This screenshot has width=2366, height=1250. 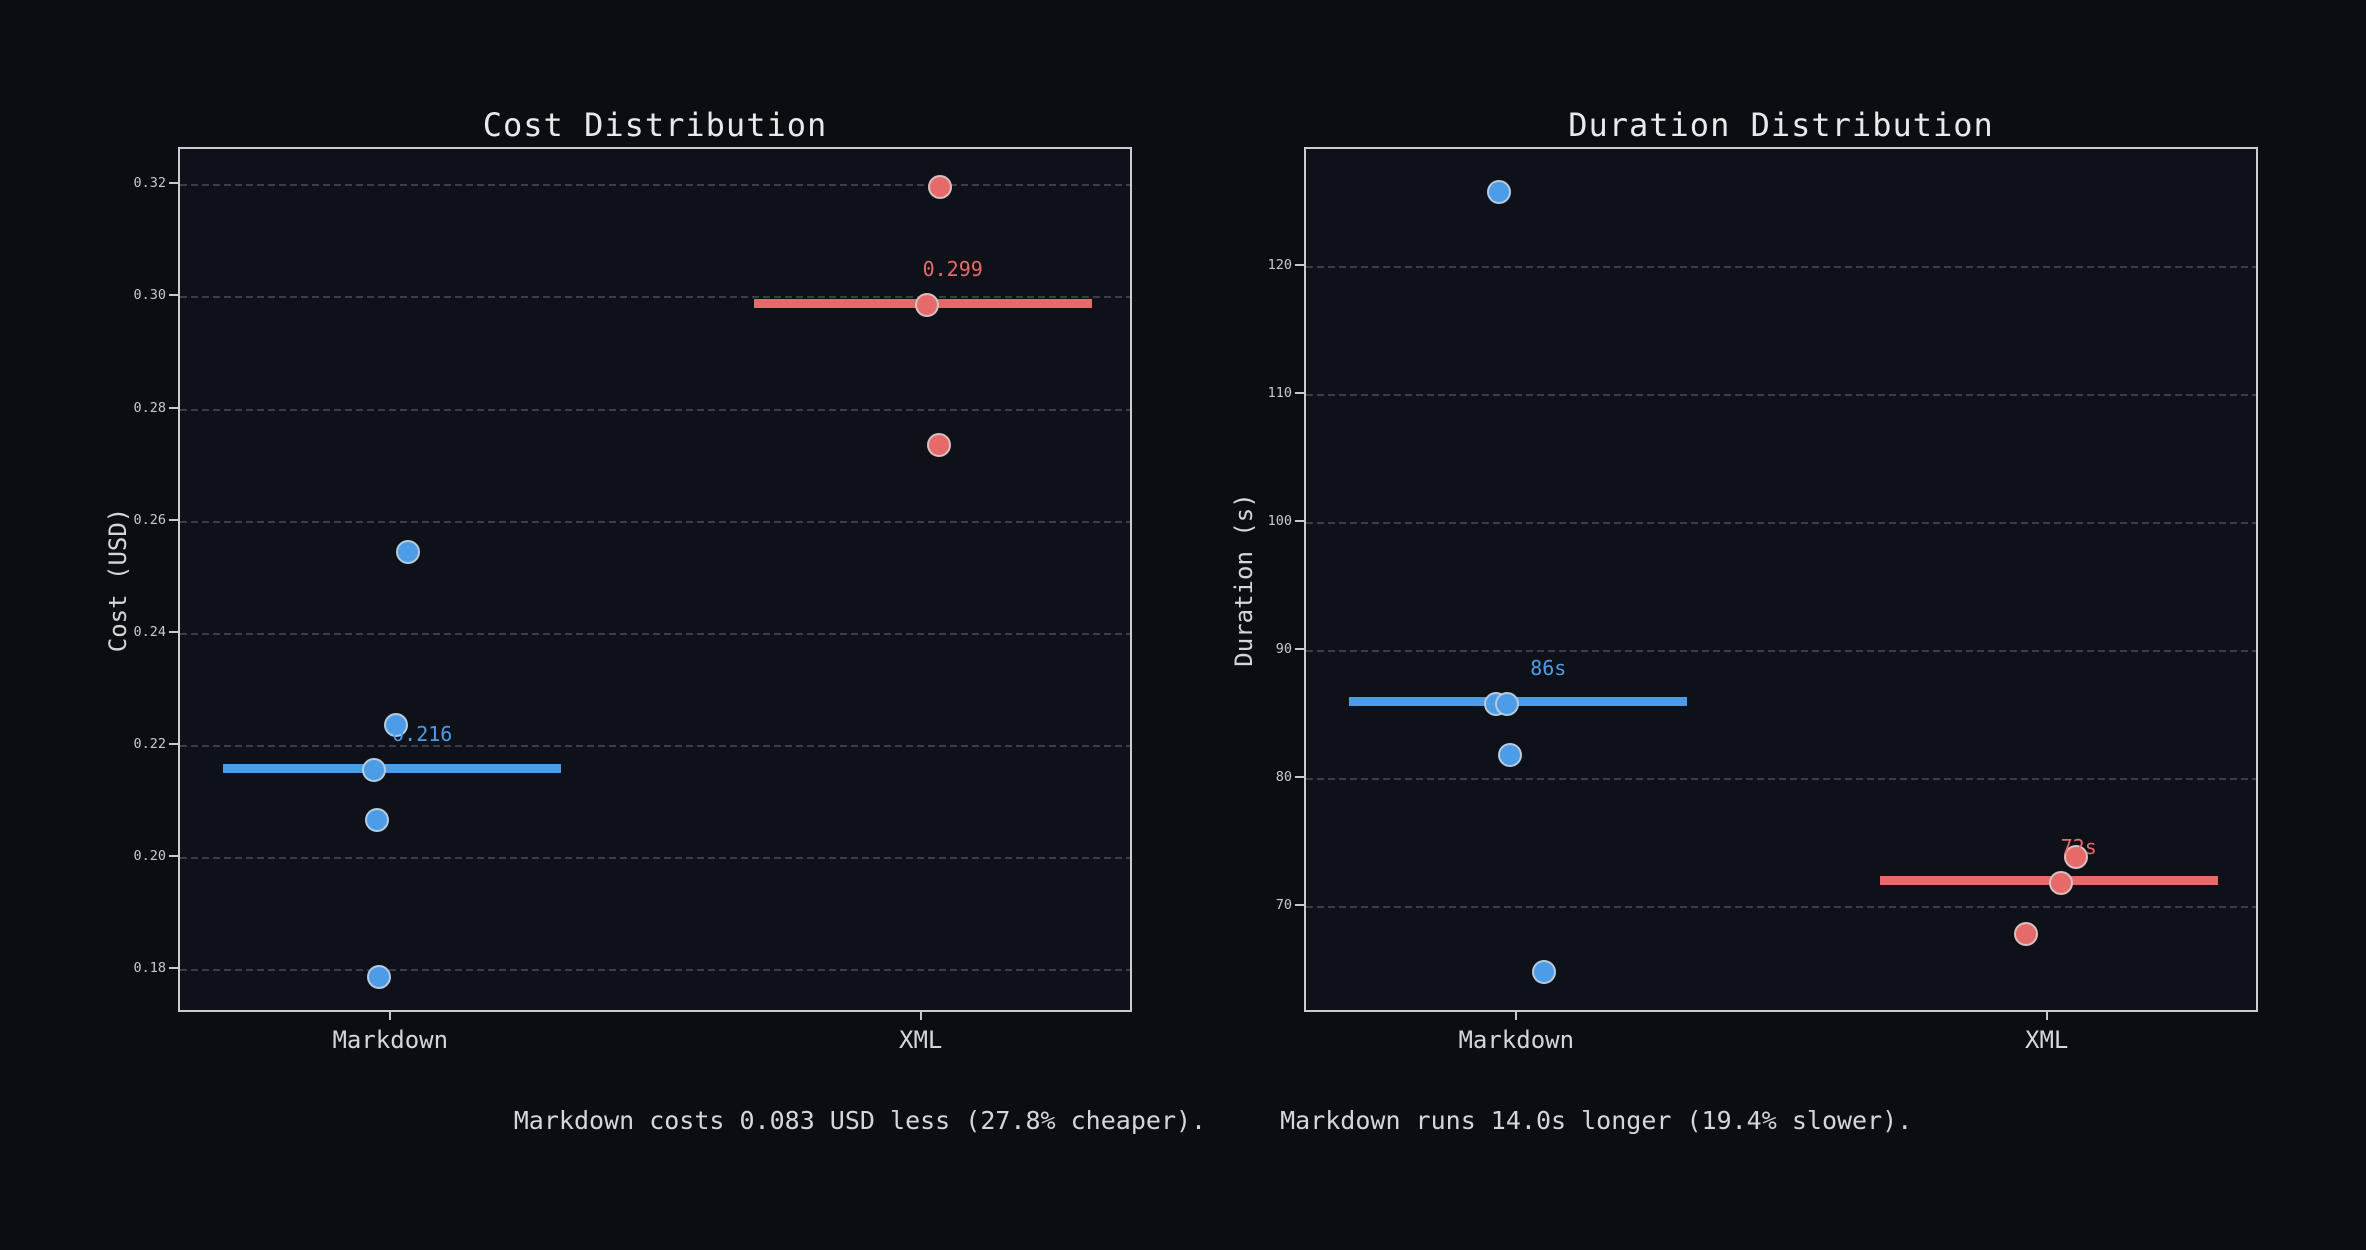 I want to click on y-axis-label: Cost (USD), so click(x=118, y=579).